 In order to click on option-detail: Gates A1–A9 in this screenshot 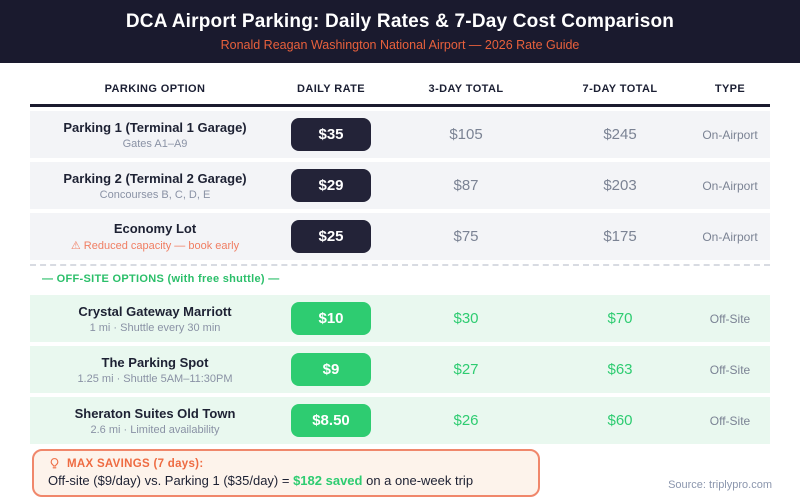, I will do `click(155, 143)`.